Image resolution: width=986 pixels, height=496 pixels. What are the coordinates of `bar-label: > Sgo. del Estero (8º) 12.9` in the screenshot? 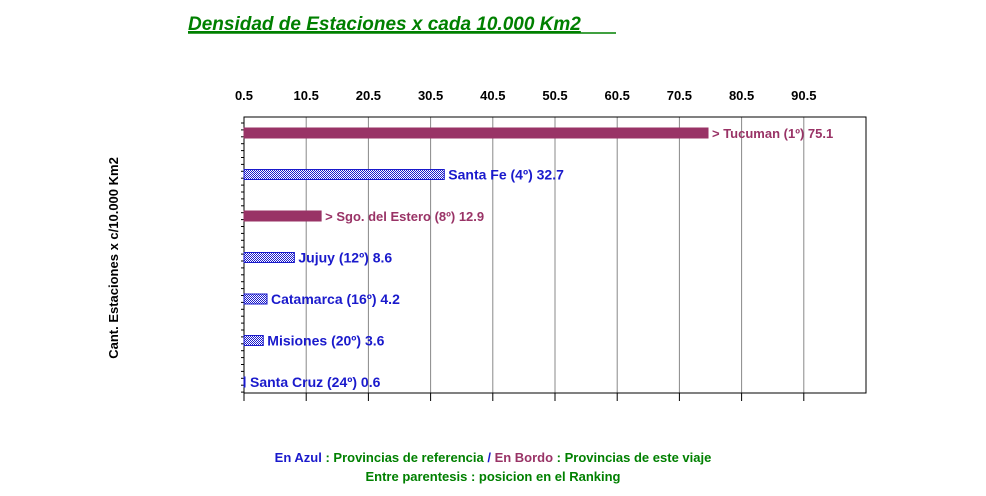 It's located at (404, 216).